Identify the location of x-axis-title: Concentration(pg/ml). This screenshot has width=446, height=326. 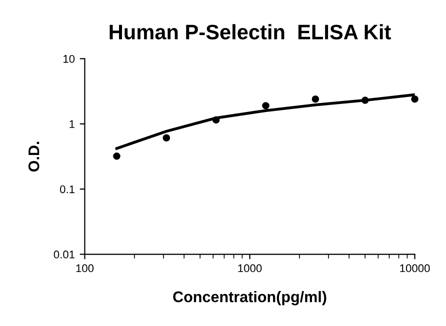
(249, 298).